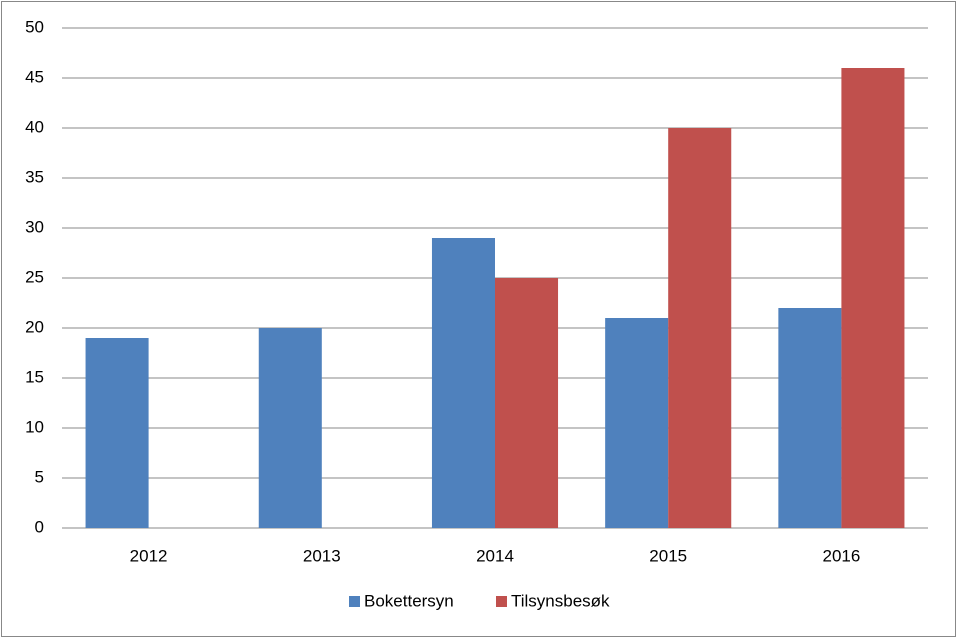 Image resolution: width=958 pixels, height=640 pixels. What do you see at coordinates (34, 76) in the screenshot?
I see `y-tick-label: 45` at bounding box center [34, 76].